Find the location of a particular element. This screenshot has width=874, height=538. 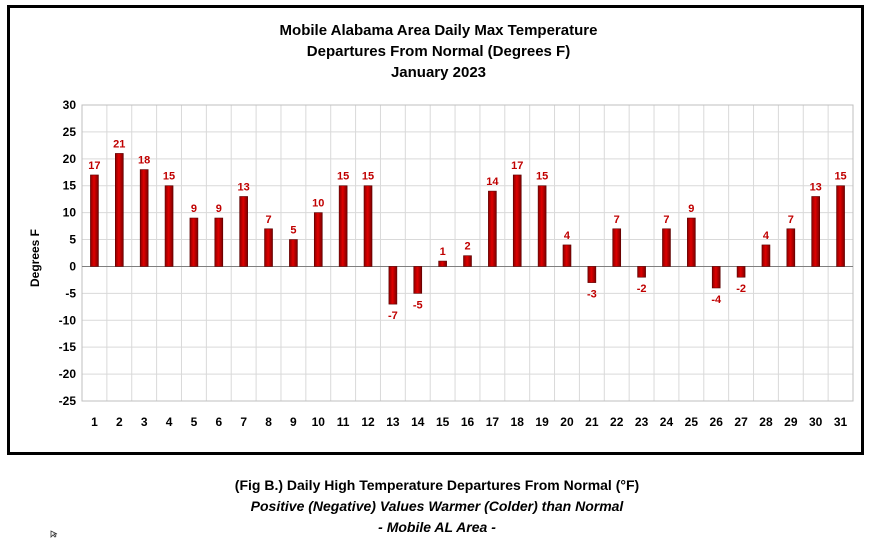

y-tick-label: 25 is located at coordinates (70, 132).